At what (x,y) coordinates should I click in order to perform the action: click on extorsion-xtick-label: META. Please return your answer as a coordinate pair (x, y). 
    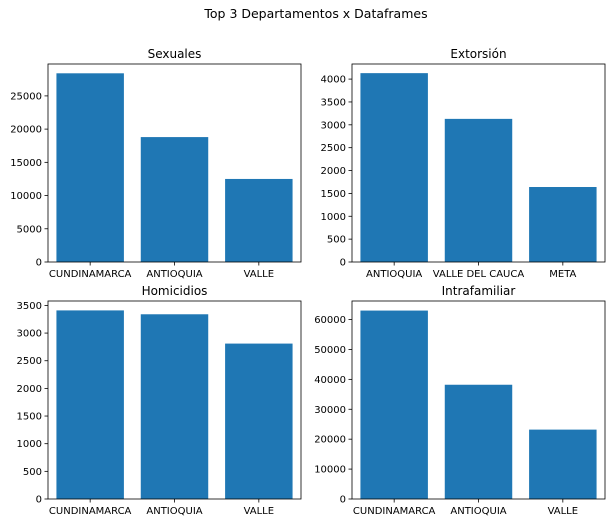
    Looking at the image, I should click on (562, 274).